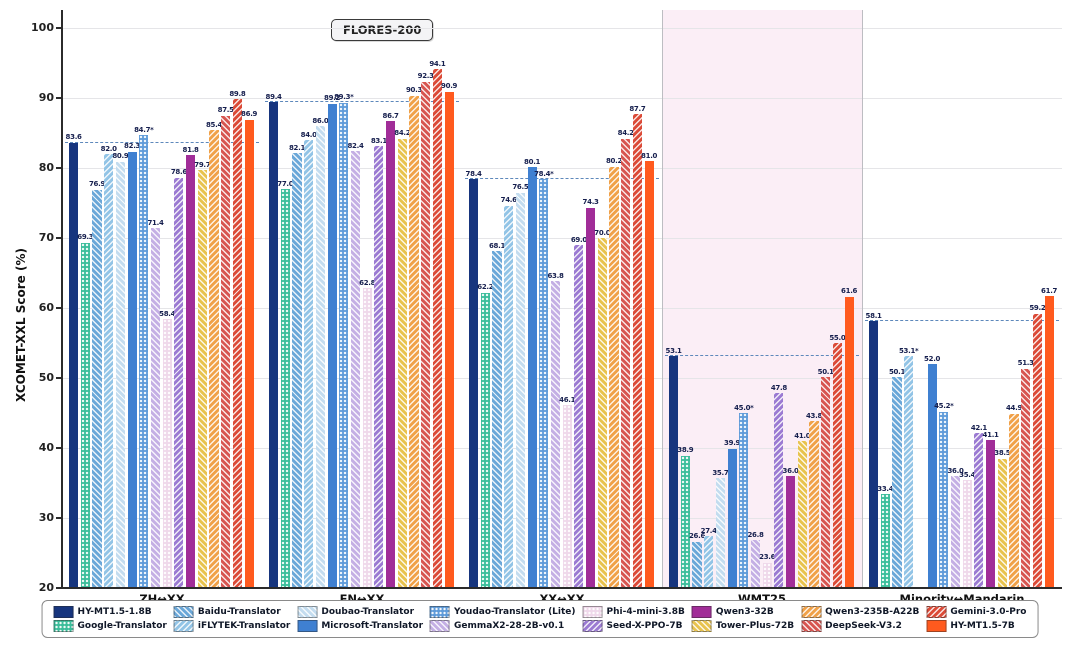 The image size is (1080, 648). I want to click on bar-youdao-translator-lite-, so click(344, 345).